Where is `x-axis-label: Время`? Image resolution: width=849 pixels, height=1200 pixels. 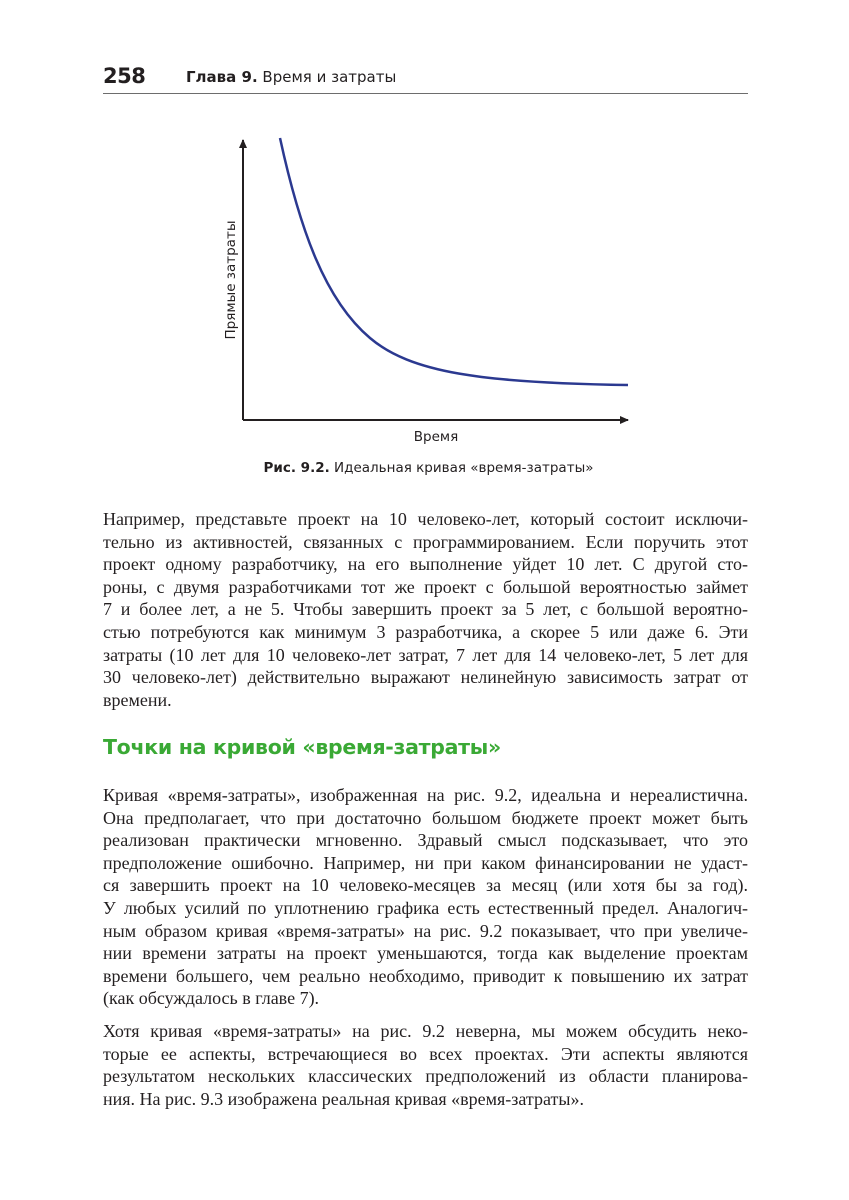 x-axis-label: Время is located at coordinates (436, 437).